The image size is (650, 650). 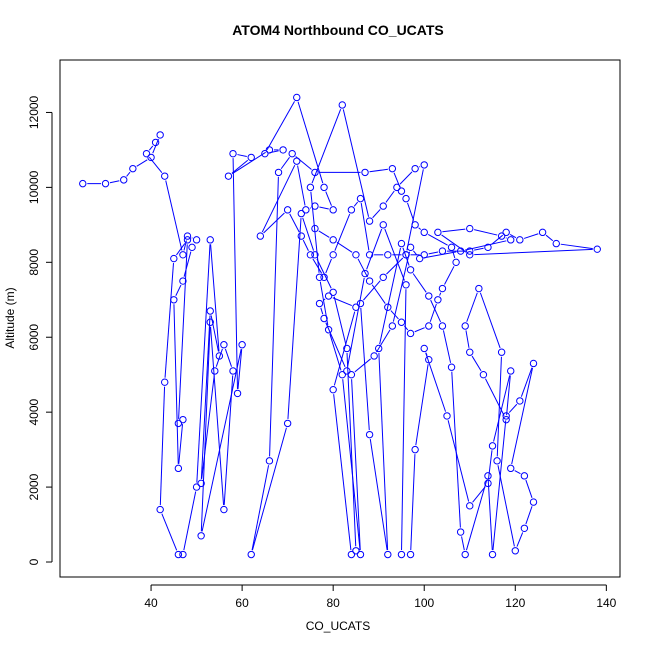 I want to click on y-tick-label: 8000, so click(x=34, y=262).